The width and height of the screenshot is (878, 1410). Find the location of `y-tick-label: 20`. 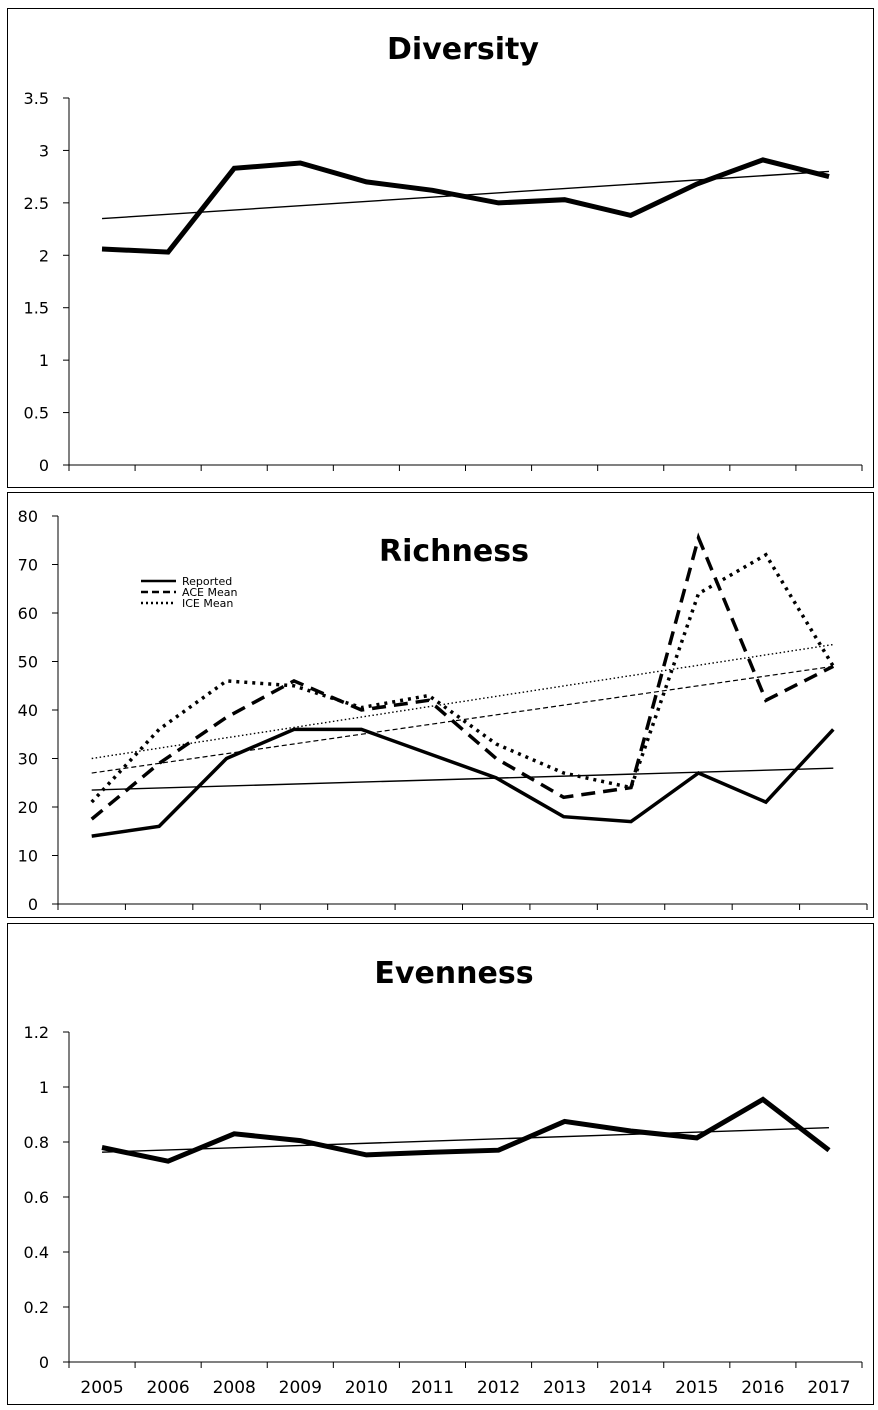

y-tick-label: 20 is located at coordinates (28, 807).